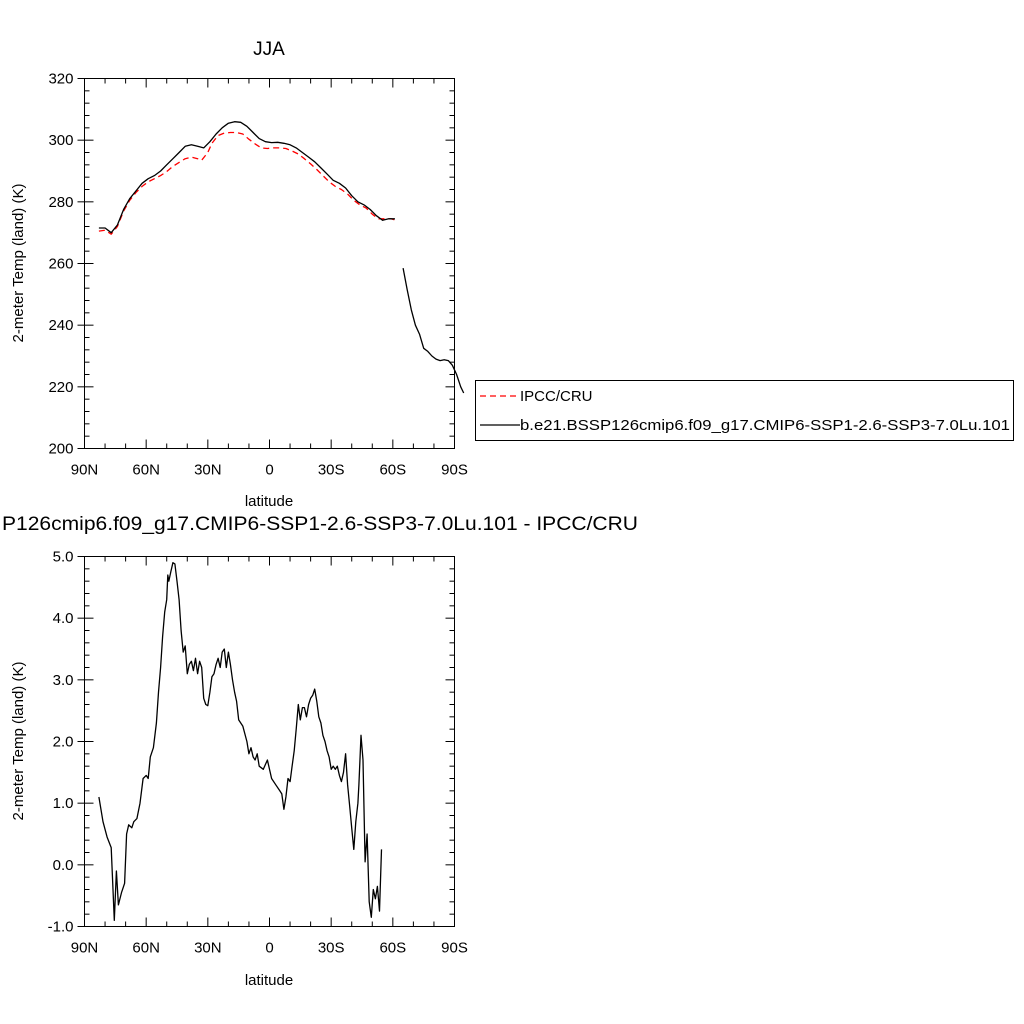 The image size is (1024, 1024). I want to click on bottom-y-tick-label: -1.0, so click(61, 927).